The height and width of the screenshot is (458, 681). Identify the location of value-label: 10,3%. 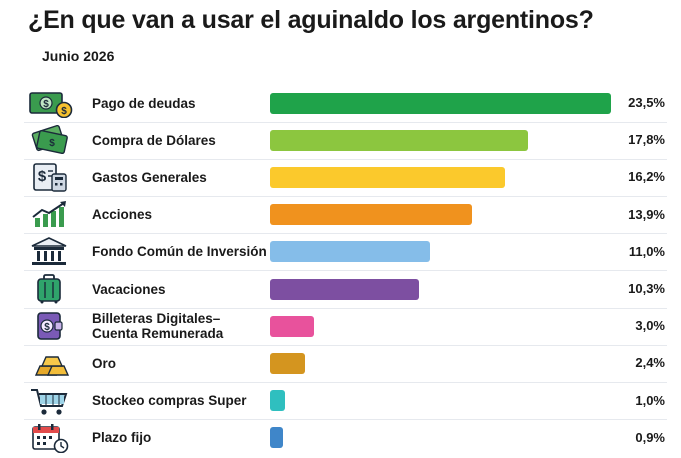
(646, 288).